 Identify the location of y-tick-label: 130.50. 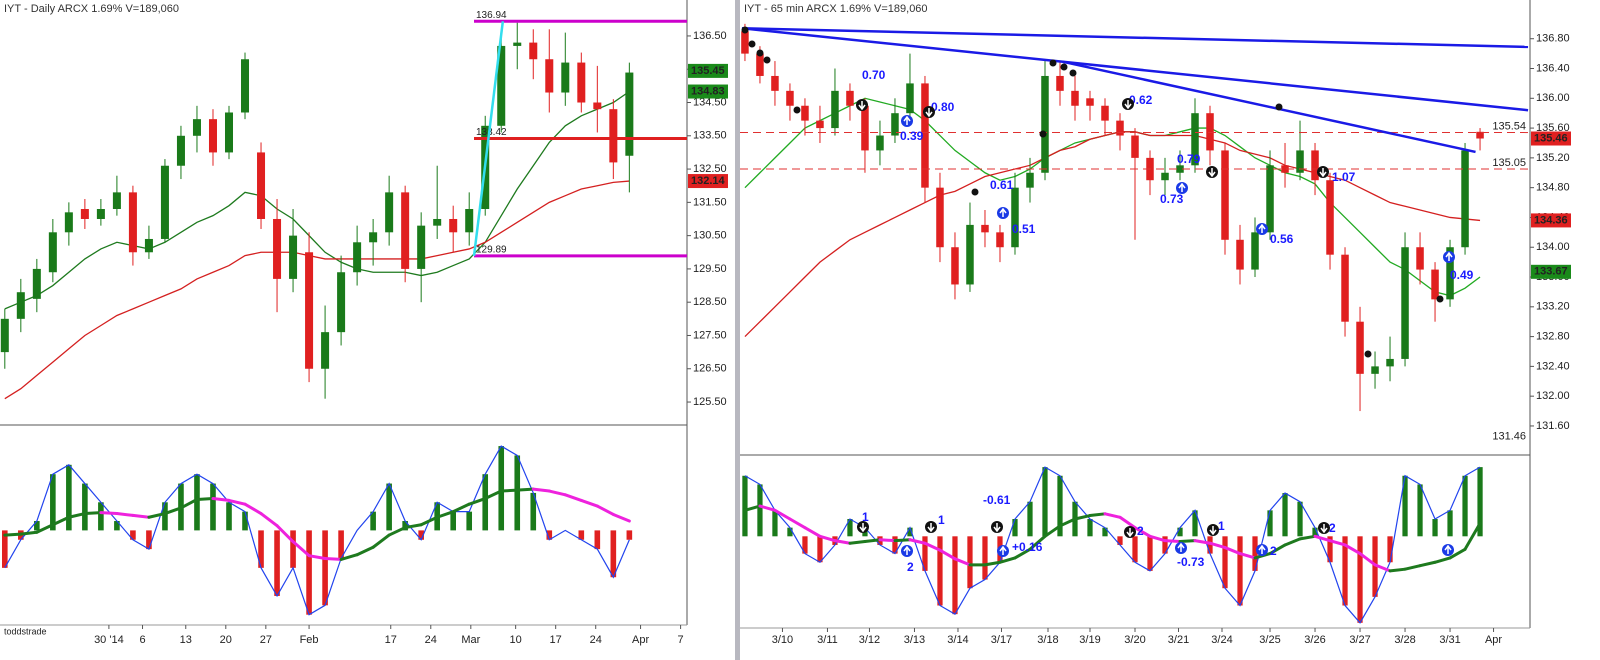
(710, 236).